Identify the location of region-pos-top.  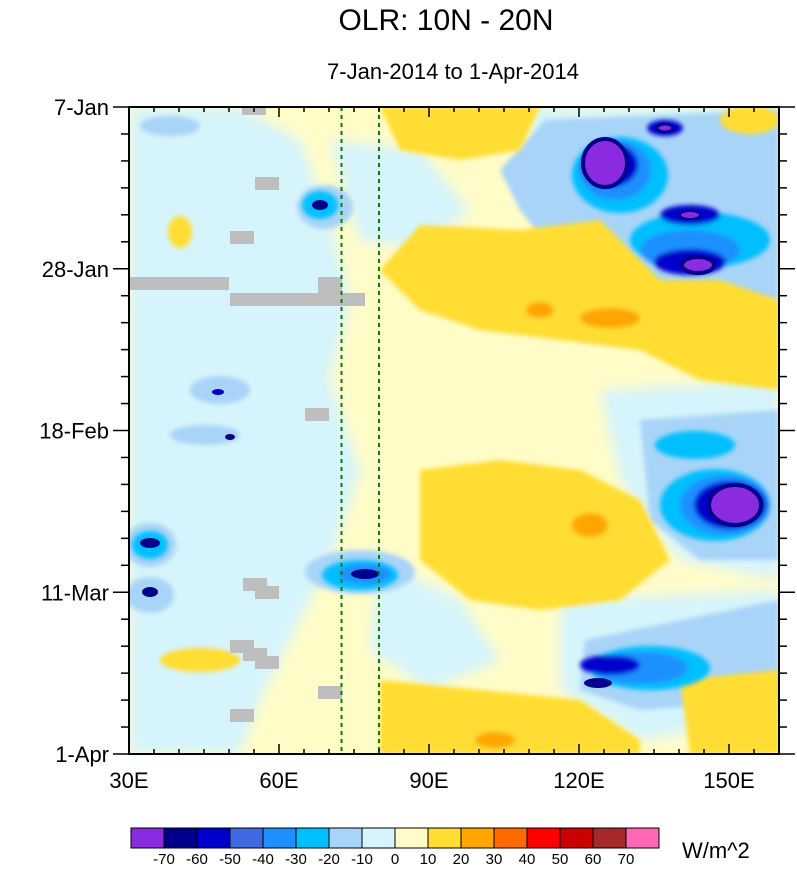
(460, 133).